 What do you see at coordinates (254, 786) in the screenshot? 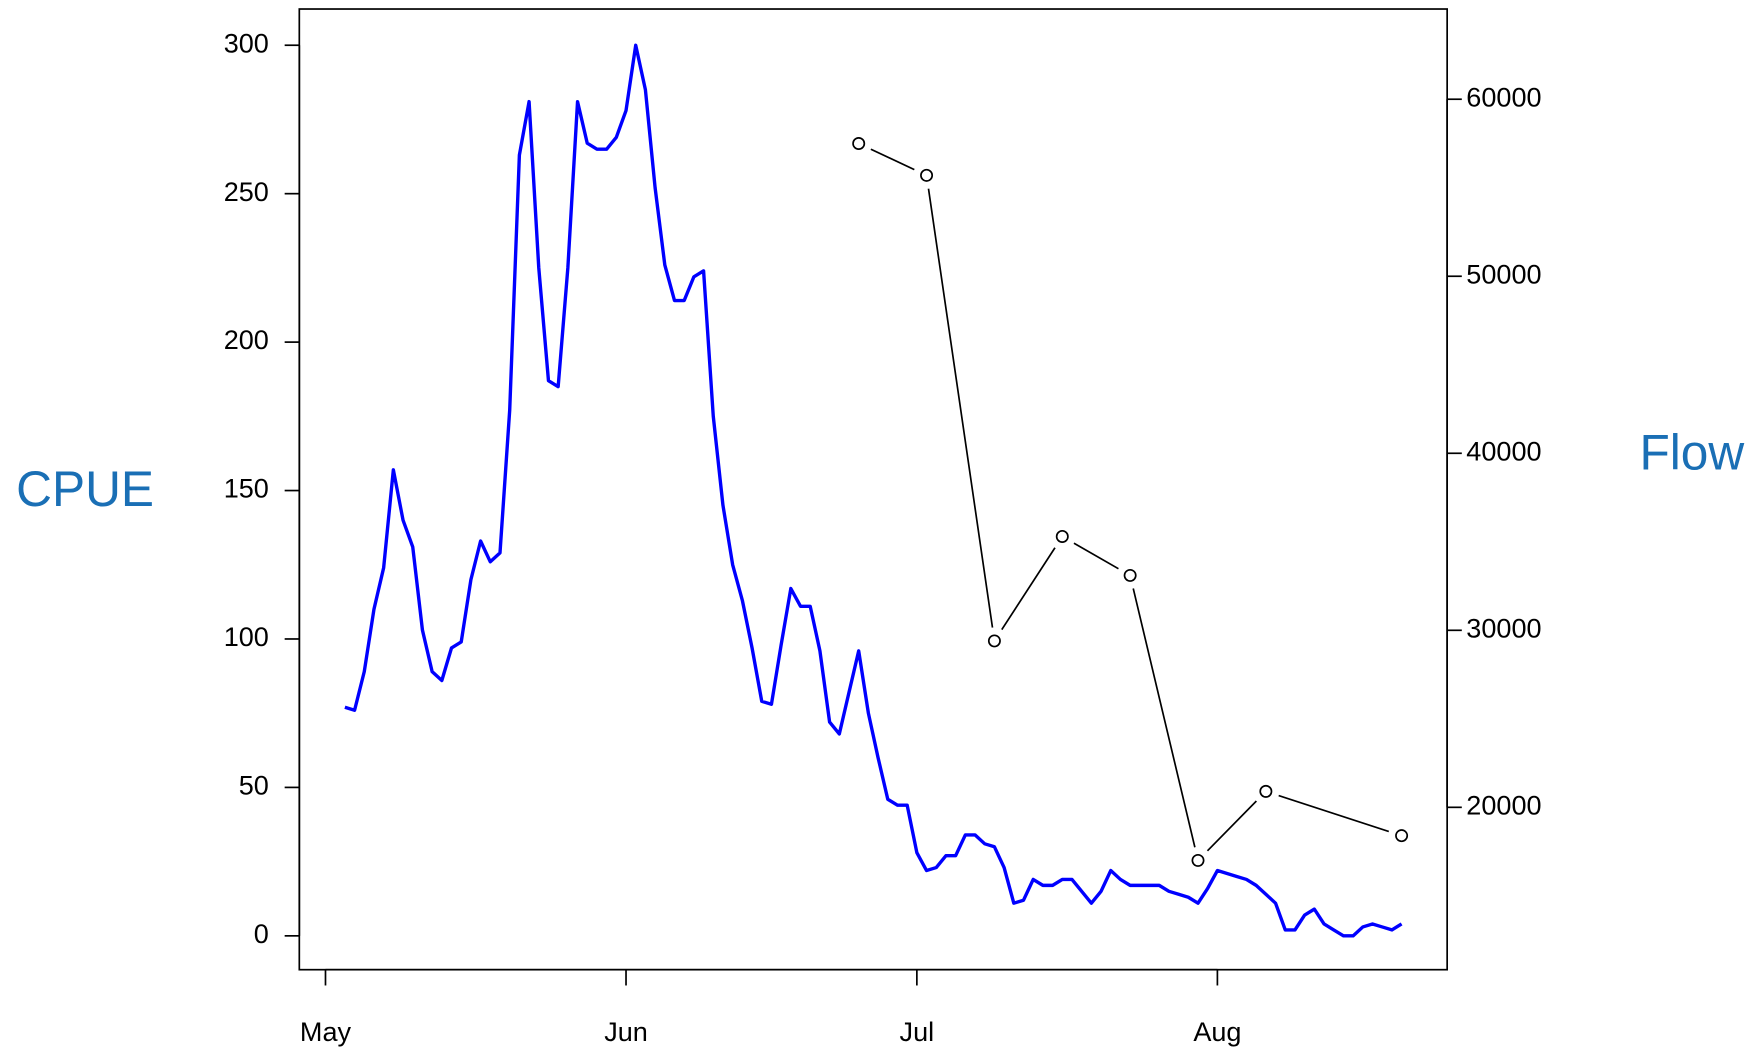
I see `y-tick-label: 50` at bounding box center [254, 786].